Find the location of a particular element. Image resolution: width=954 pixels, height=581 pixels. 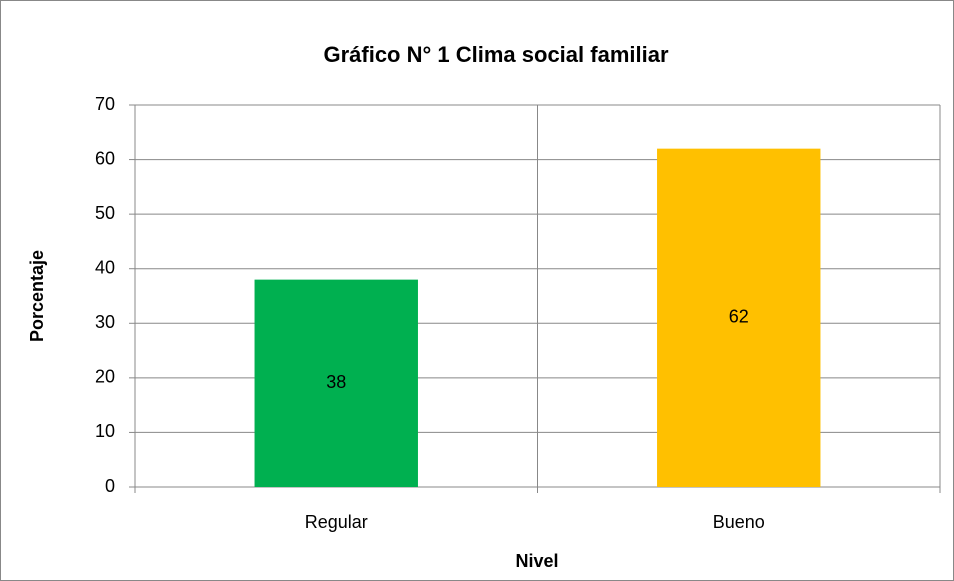

data-label: 38 is located at coordinates (336, 382).